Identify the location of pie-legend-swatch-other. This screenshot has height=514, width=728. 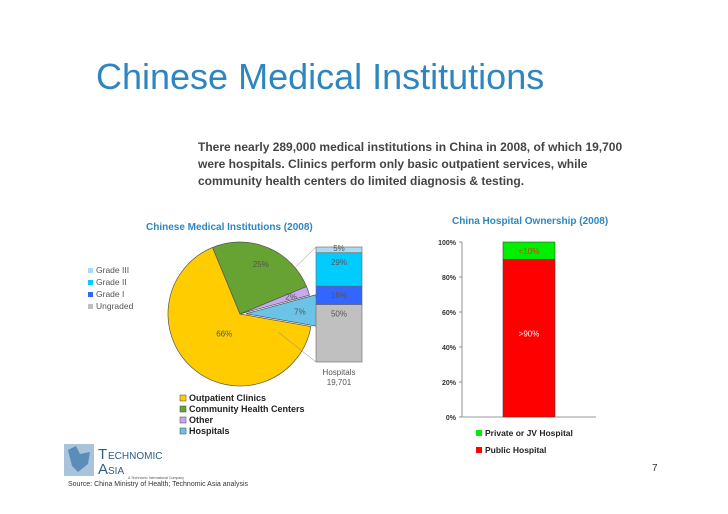
(183, 420).